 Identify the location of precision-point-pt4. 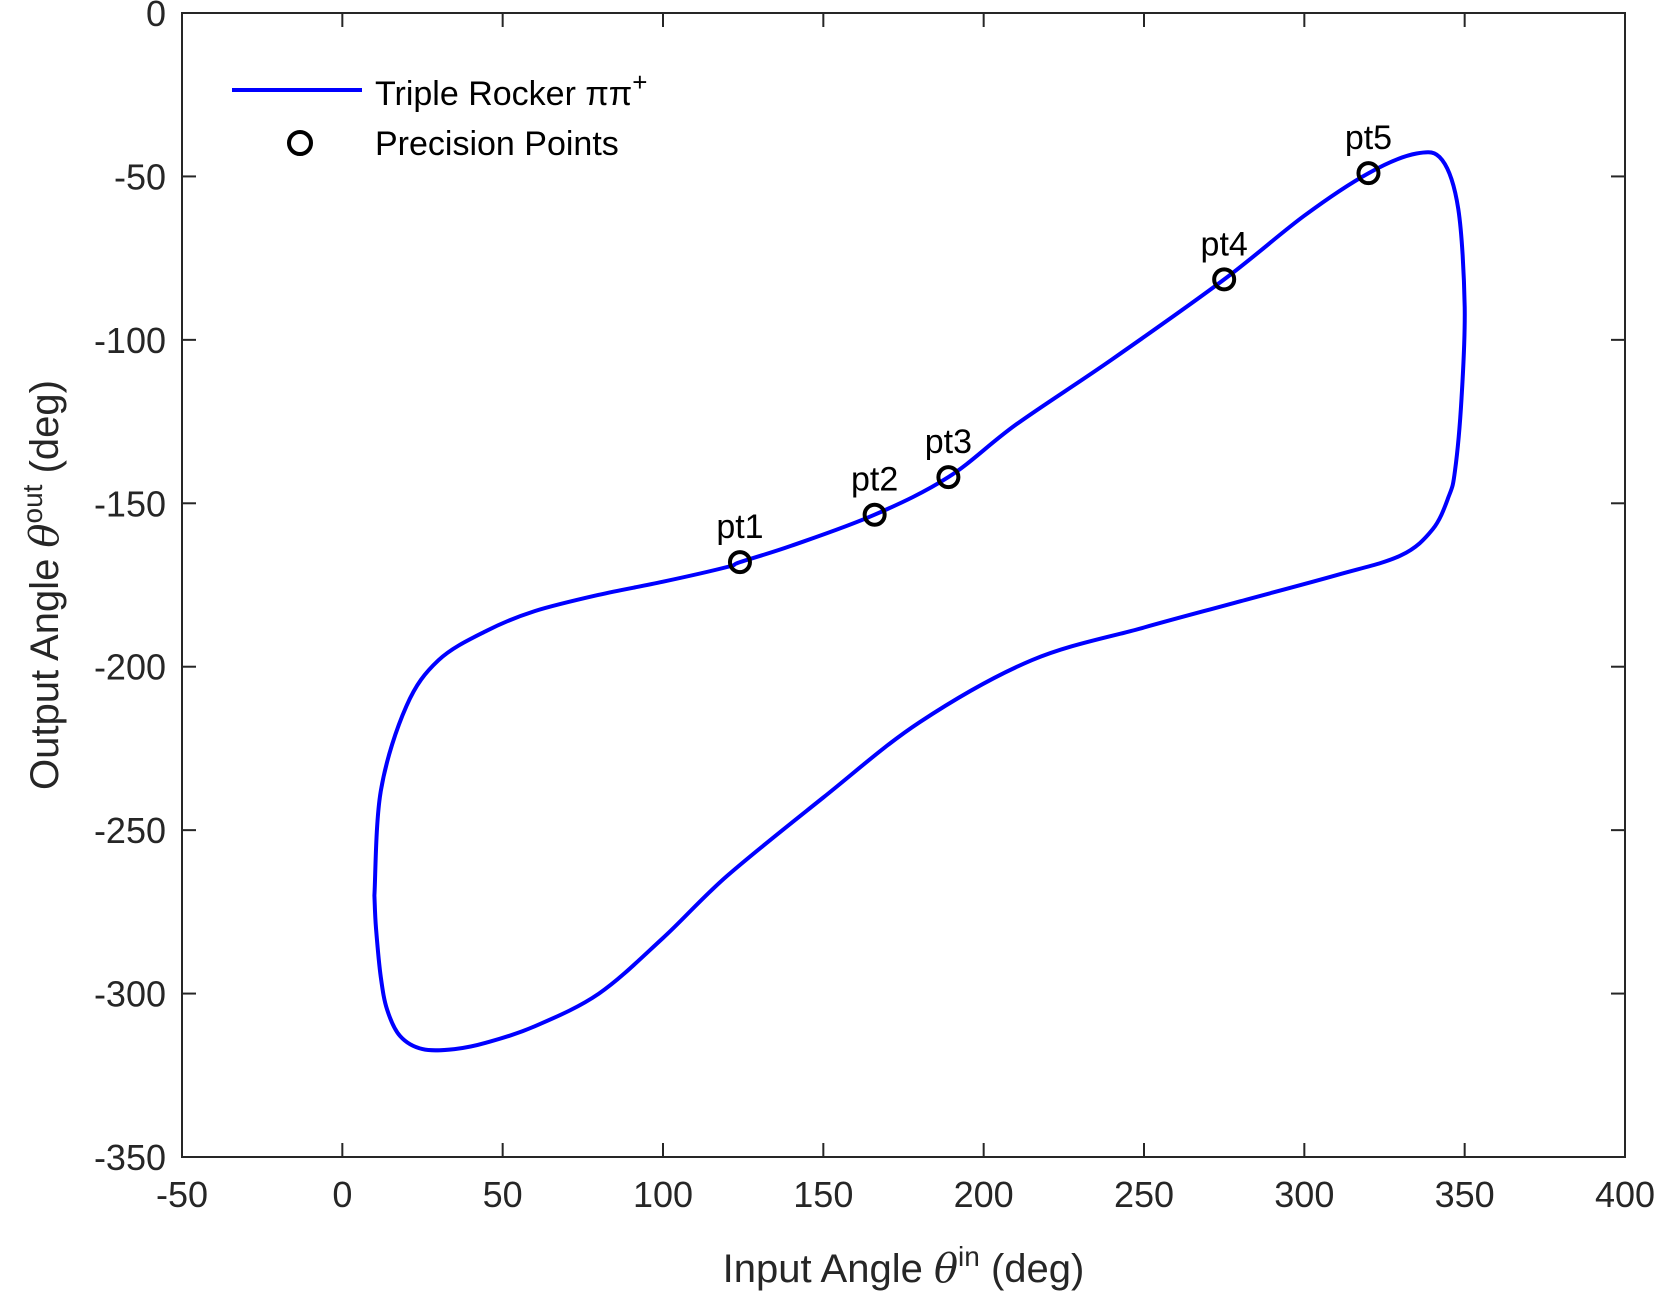
(1224, 279).